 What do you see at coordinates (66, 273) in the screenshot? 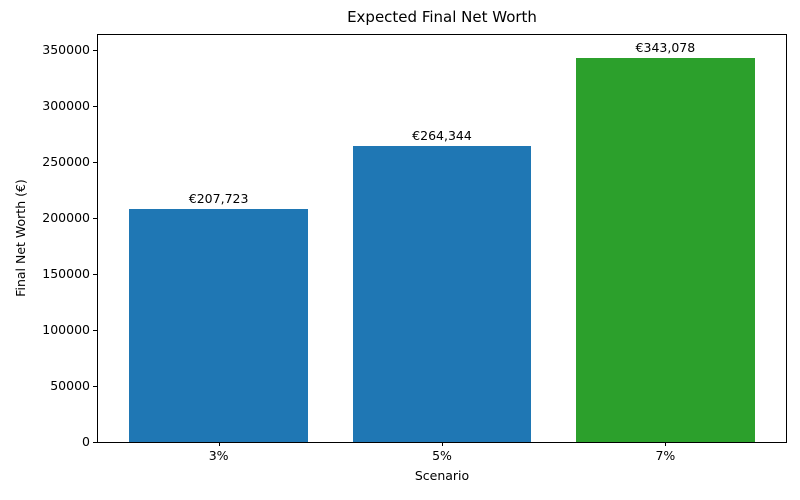
I see `y-tick-label: 150000` at bounding box center [66, 273].